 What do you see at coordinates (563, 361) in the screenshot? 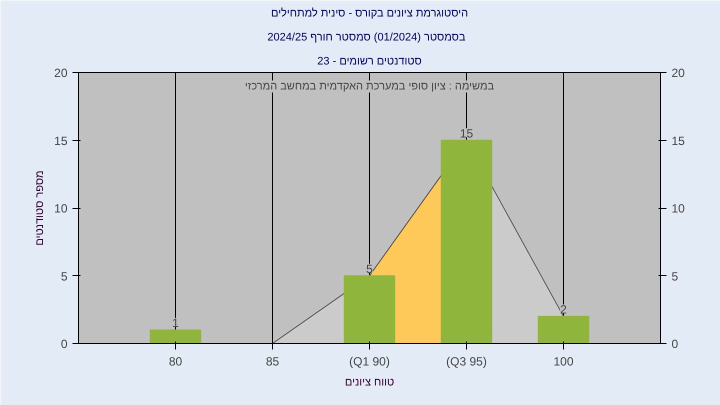
I see `x-tick-label: 100` at bounding box center [563, 361].